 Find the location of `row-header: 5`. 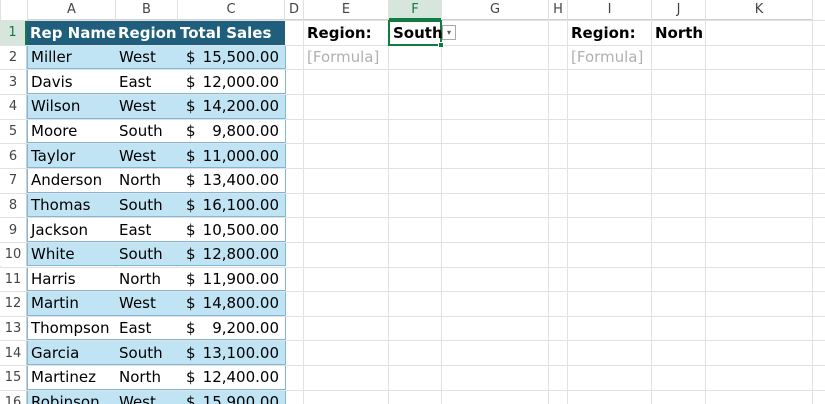

row-header: 5 is located at coordinates (13, 131).